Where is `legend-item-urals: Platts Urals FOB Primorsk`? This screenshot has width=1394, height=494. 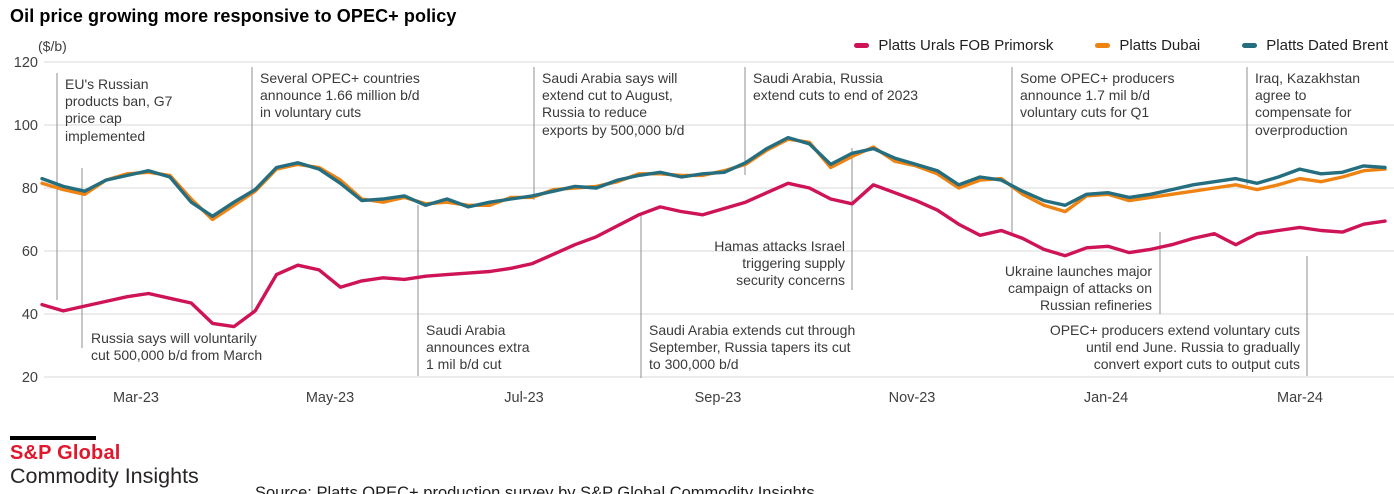
legend-item-urals: Platts Urals FOB Primorsk is located at coordinates (953, 45).